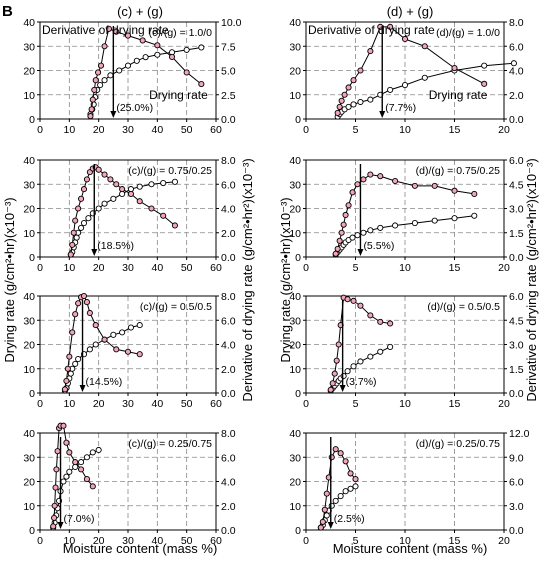  What do you see at coordinates (516, 321) in the screenshot?
I see `y2-tick-label: 4.5` at bounding box center [516, 321].